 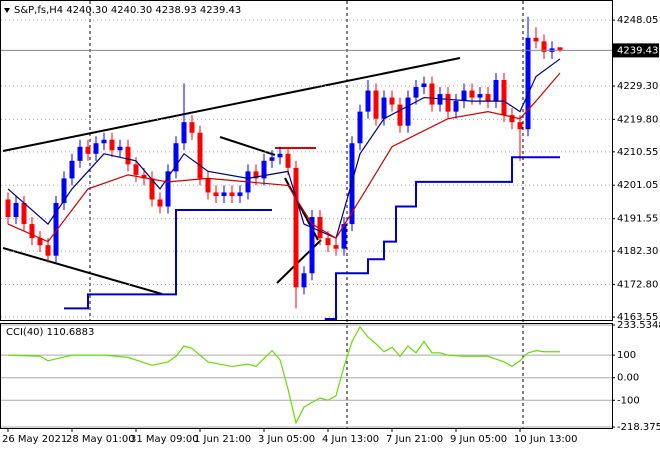 What do you see at coordinates (100, 439) in the screenshot?
I see `x-tick-label: 28 May 01:00` at bounding box center [100, 439].